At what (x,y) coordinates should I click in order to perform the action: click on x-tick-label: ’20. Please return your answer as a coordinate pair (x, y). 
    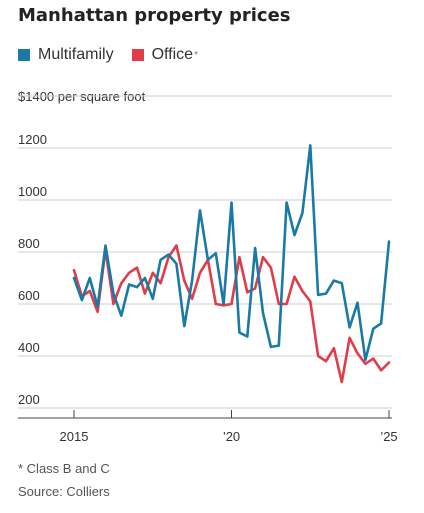
    Looking at the image, I should click on (231, 436).